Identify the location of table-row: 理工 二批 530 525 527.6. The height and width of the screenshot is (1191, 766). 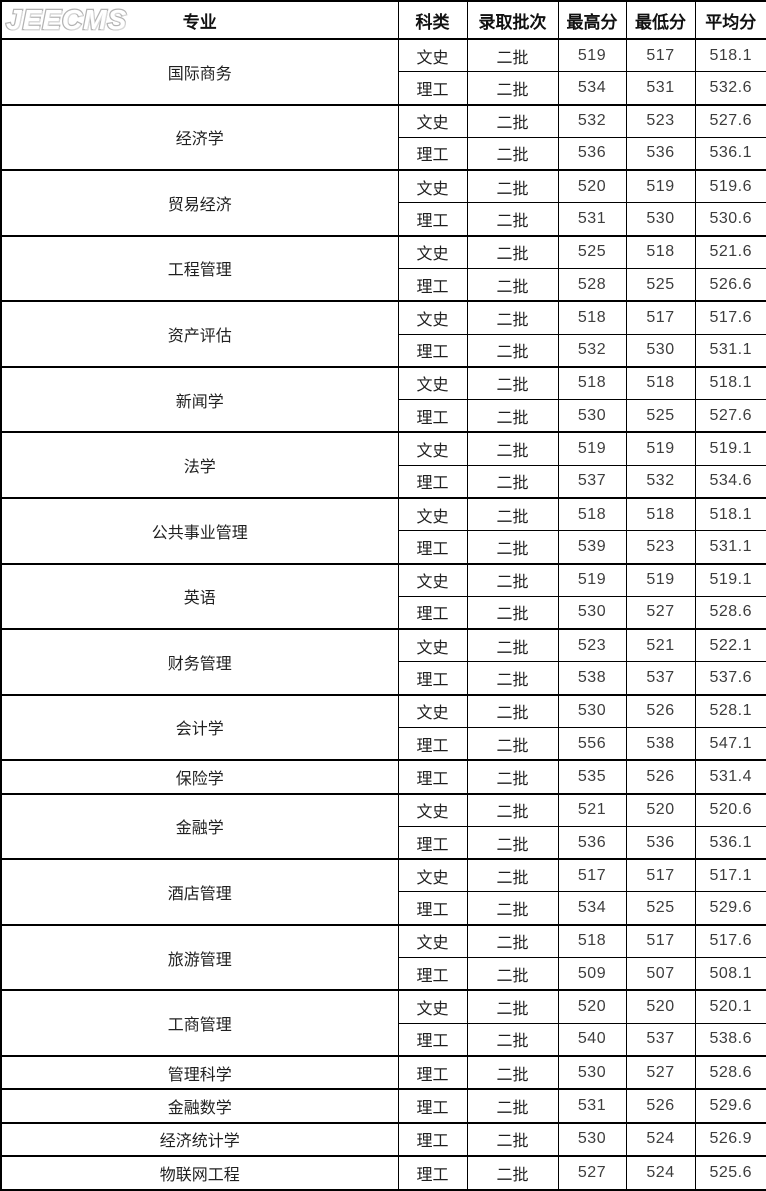
(383, 416).